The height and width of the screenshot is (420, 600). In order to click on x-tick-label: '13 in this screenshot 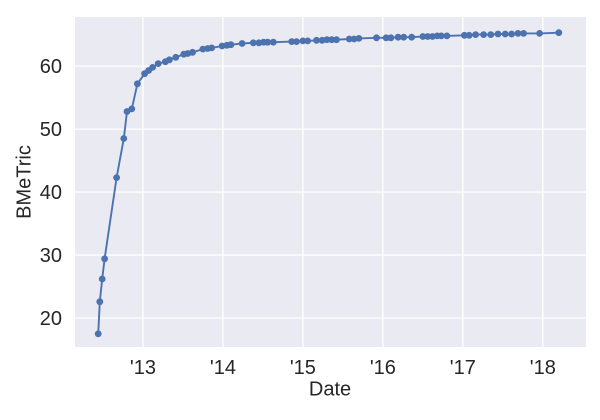, I will do `click(143, 368)`.